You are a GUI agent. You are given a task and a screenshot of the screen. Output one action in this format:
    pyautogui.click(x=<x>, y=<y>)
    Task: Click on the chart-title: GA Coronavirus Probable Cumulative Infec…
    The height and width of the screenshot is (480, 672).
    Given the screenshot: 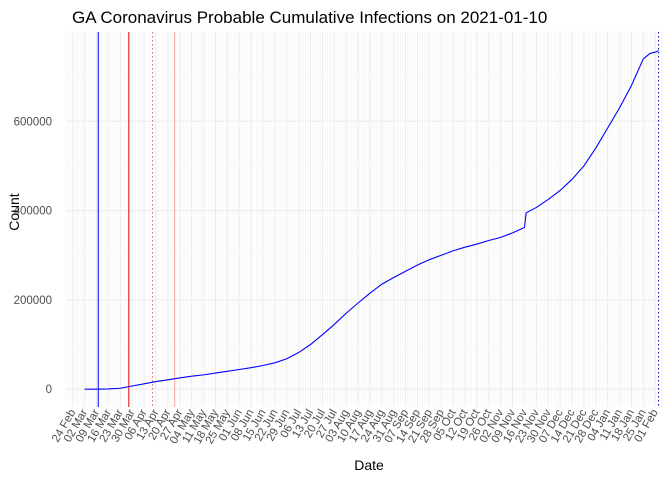 What is the action you would take?
    pyautogui.click(x=309, y=17)
    